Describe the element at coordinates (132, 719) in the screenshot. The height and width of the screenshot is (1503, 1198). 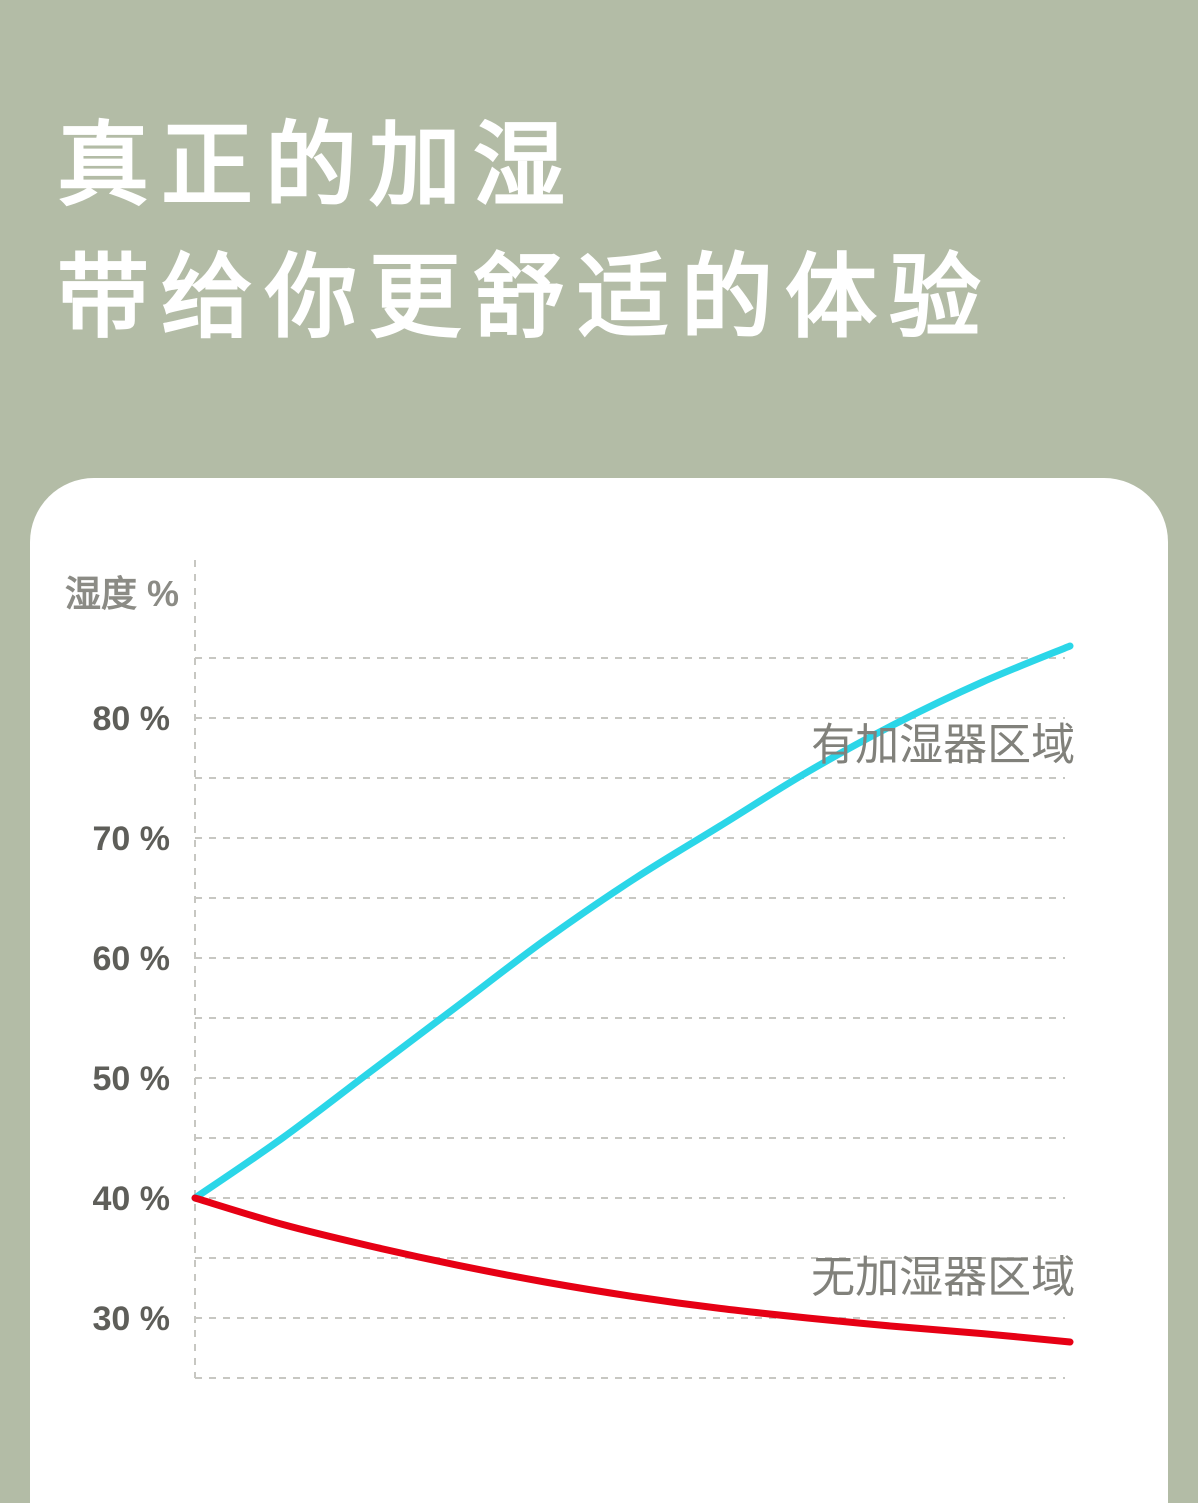
I see `y-tick-80: 80 %` at that location.